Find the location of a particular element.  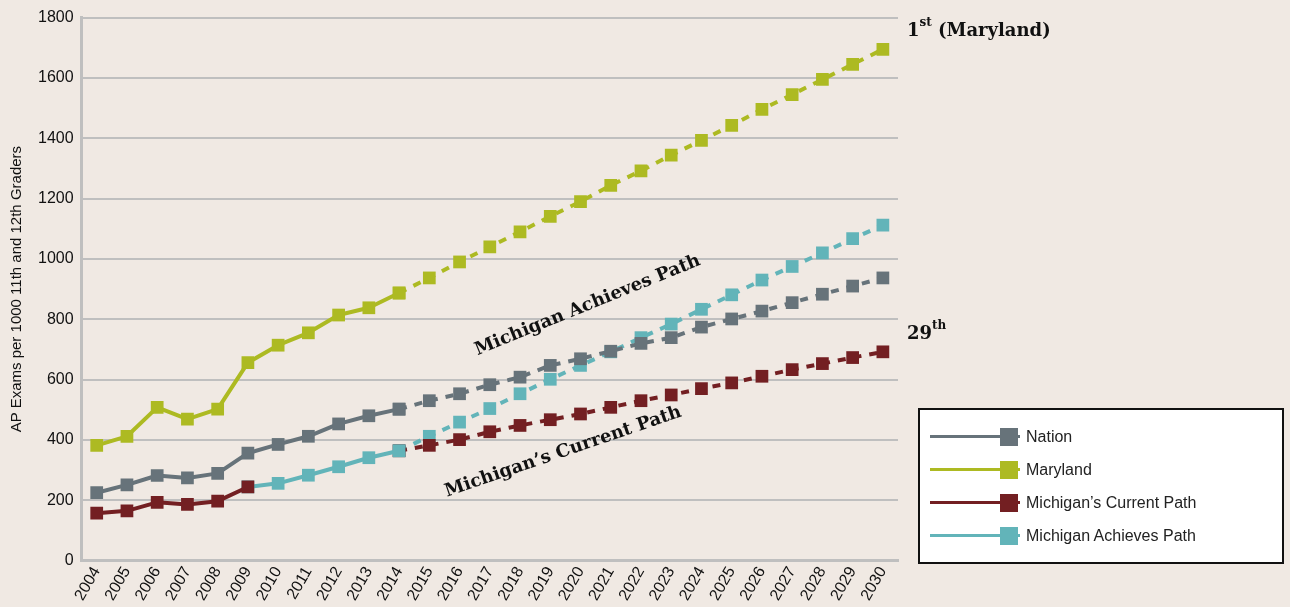

y-tick-label: 800 is located at coordinates (60, 318).